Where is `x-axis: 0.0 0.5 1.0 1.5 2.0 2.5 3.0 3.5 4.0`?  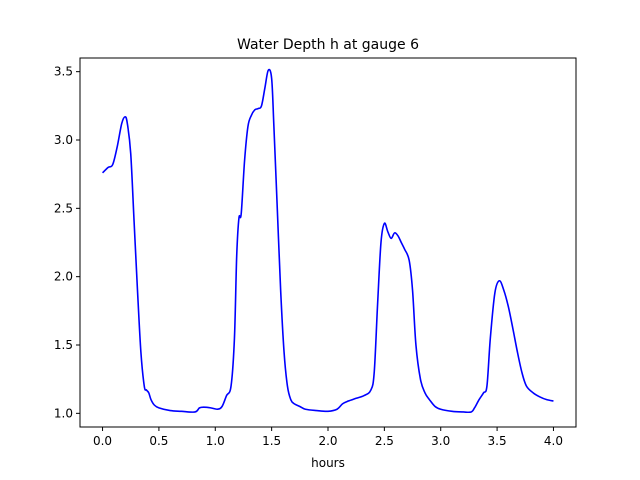 x-axis: 0.0 0.5 1.0 1.5 2.0 2.5 3.0 3.5 4.0 is located at coordinates (328, 437).